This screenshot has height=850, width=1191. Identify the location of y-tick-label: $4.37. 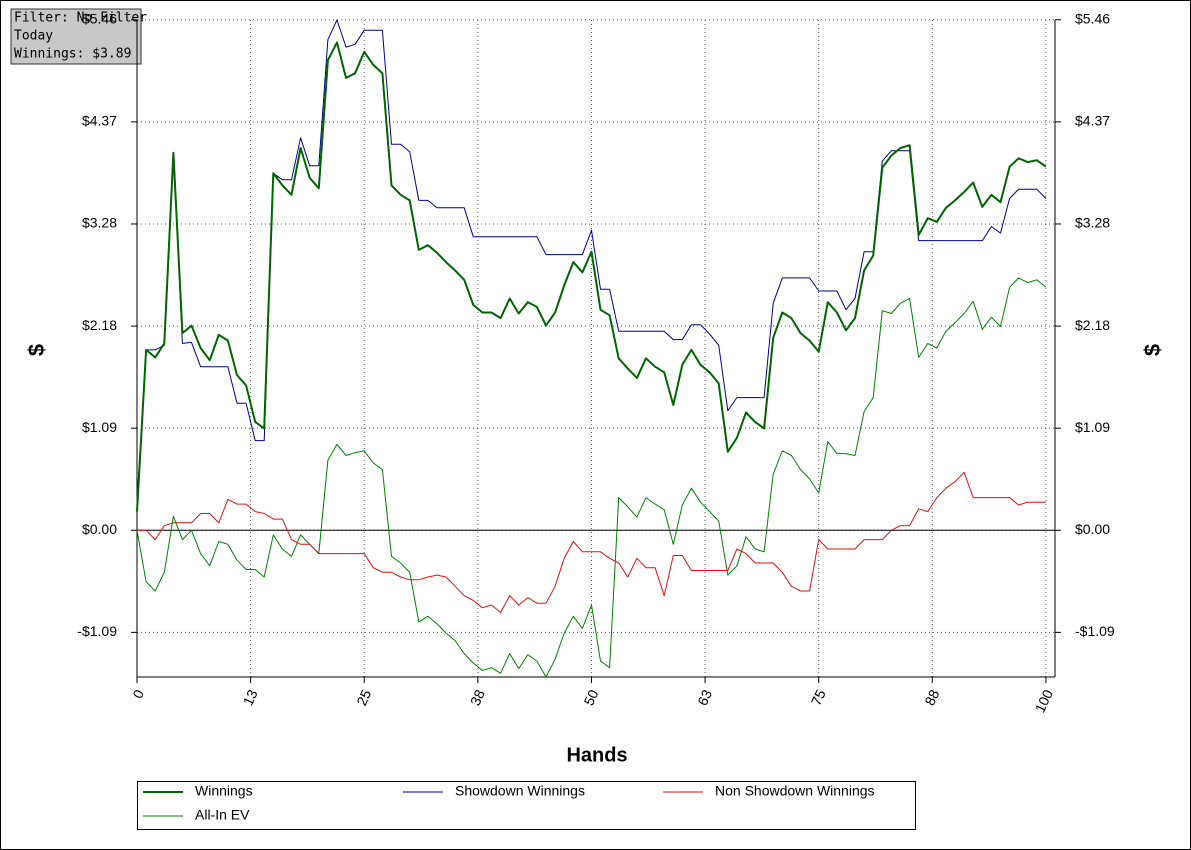
(99, 121).